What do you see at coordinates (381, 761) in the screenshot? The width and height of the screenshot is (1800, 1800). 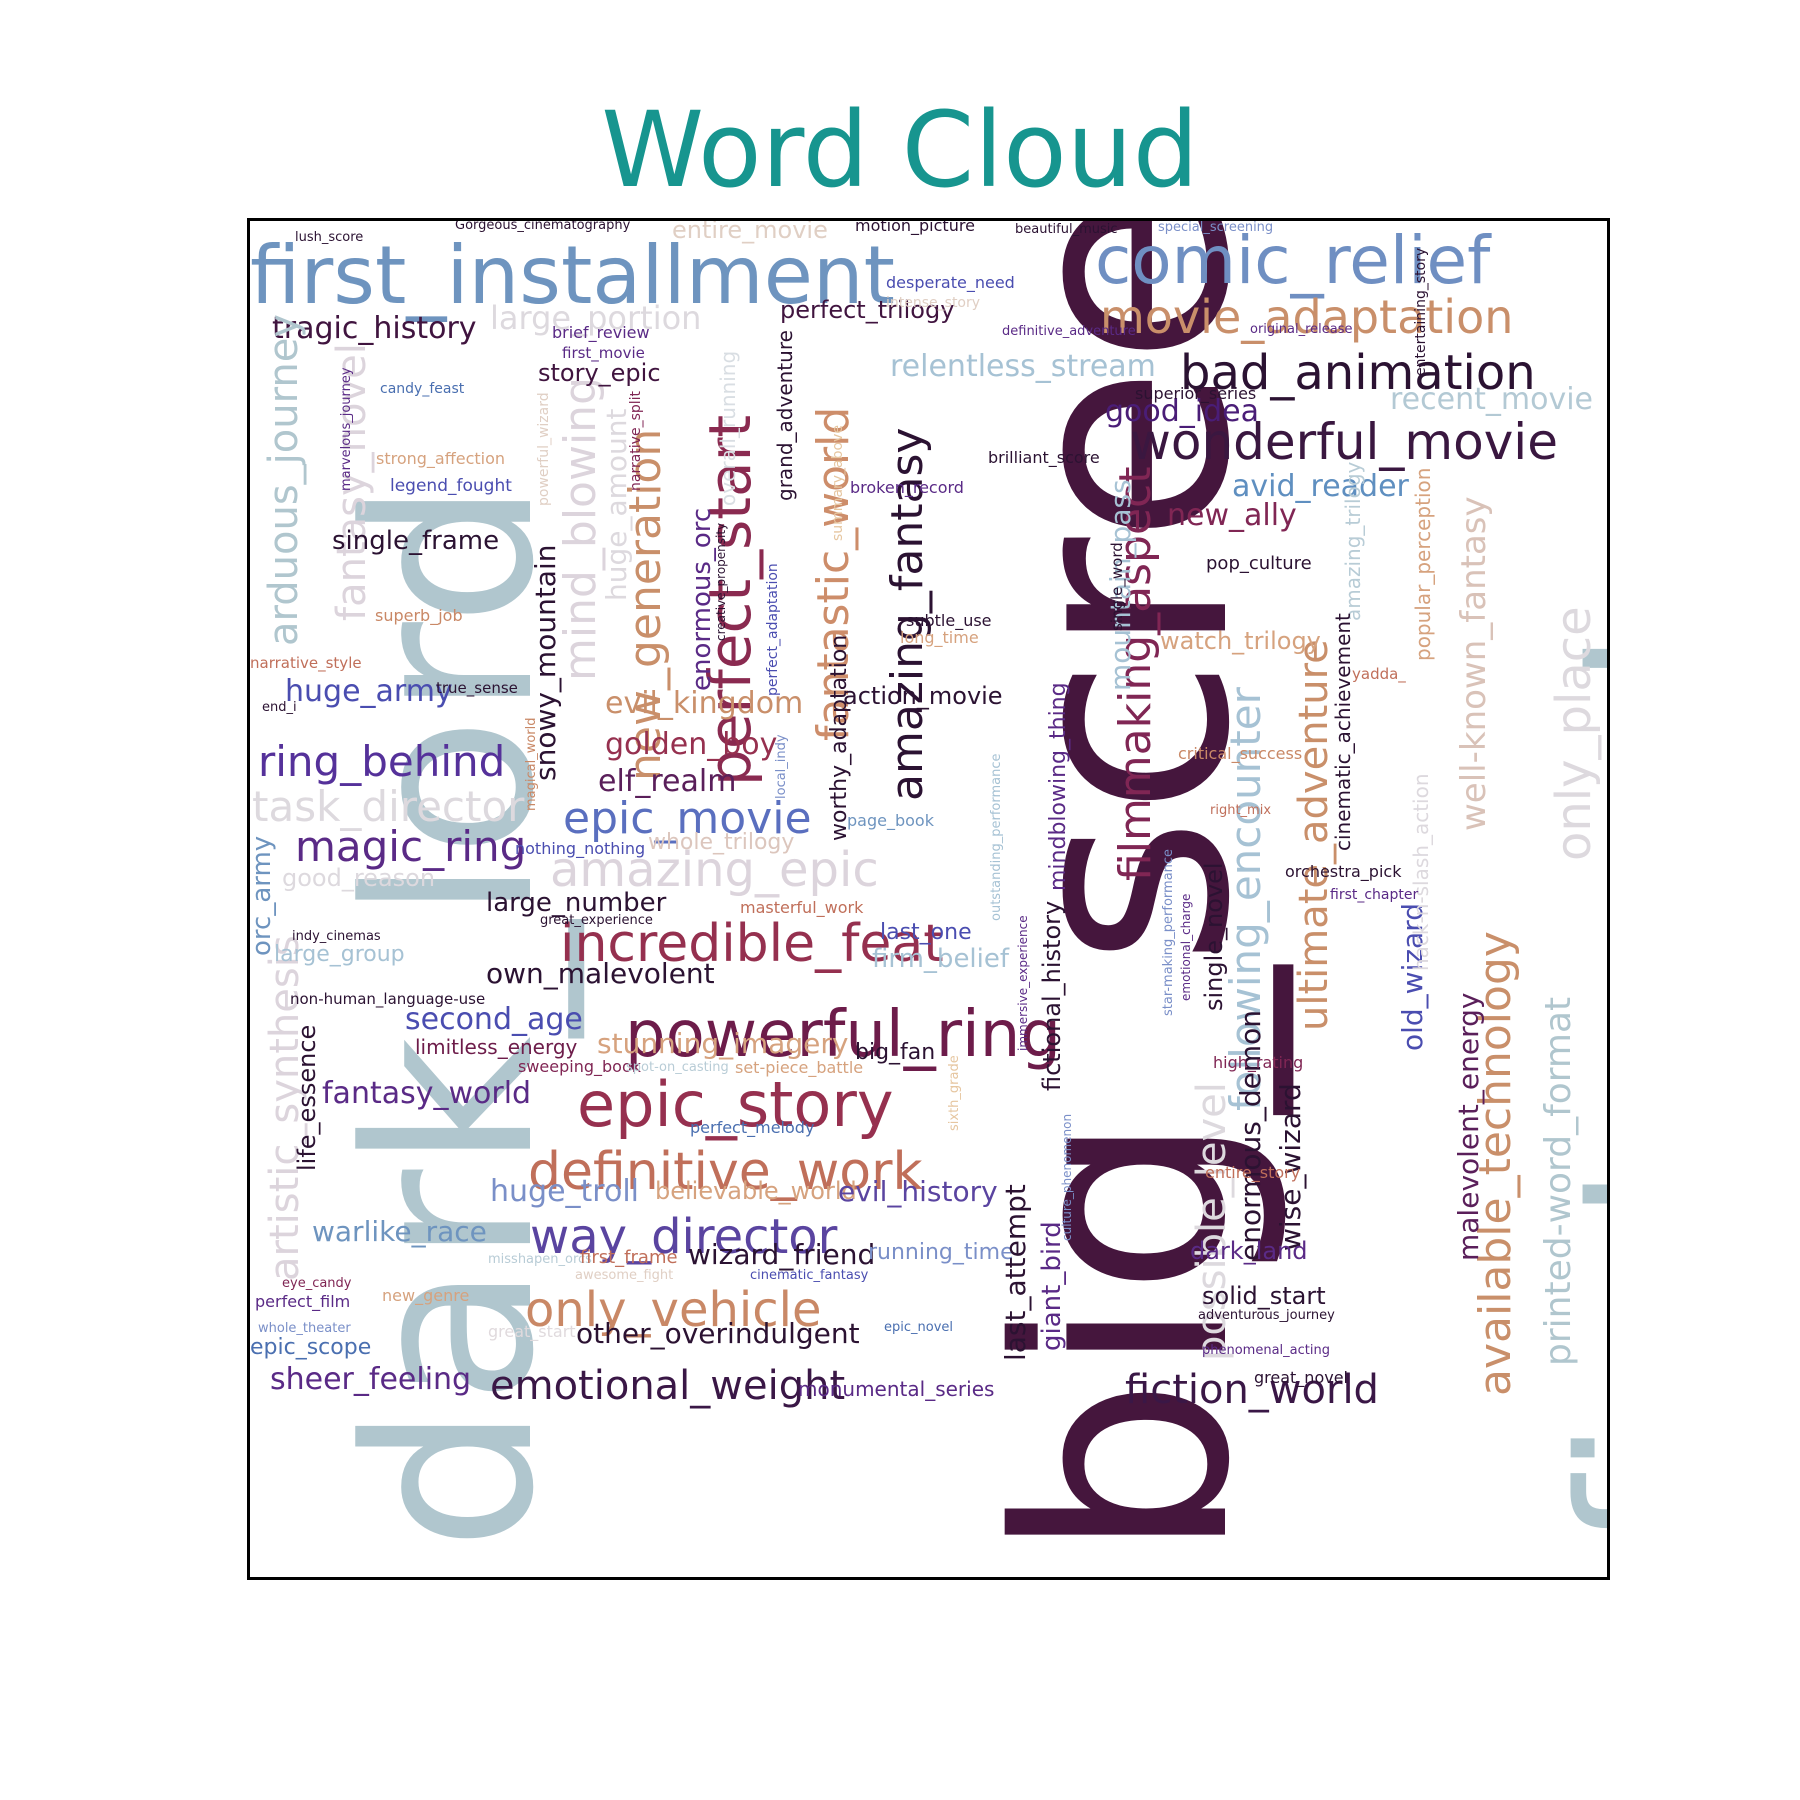 I see `word-ring-behind: ring_behind` at bounding box center [381, 761].